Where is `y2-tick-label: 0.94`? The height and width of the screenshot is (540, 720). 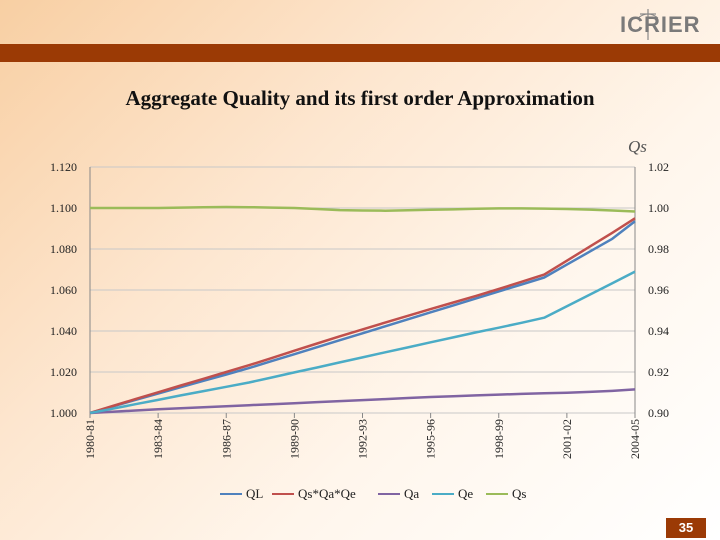
y2-tick-label: 0.94 is located at coordinates (658, 331).